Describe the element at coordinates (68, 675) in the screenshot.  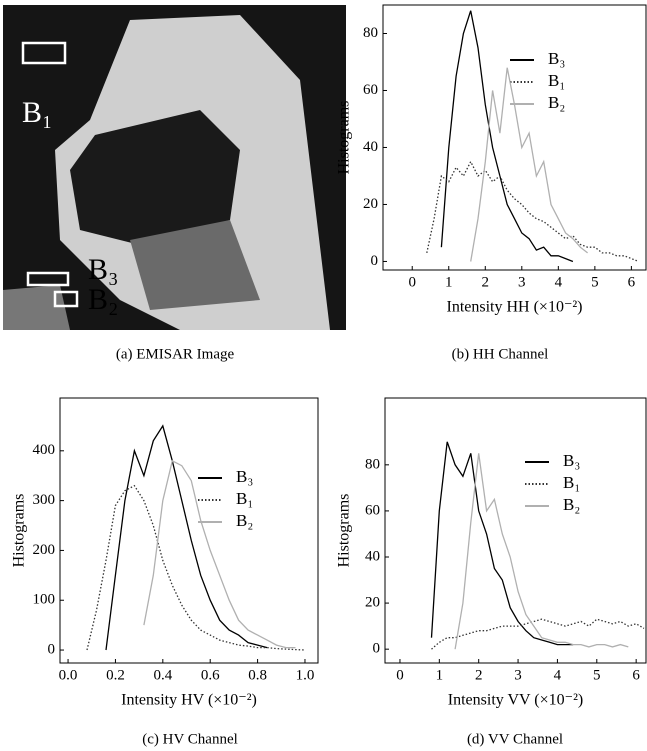
I see `x-tick-label: 0.0` at that location.